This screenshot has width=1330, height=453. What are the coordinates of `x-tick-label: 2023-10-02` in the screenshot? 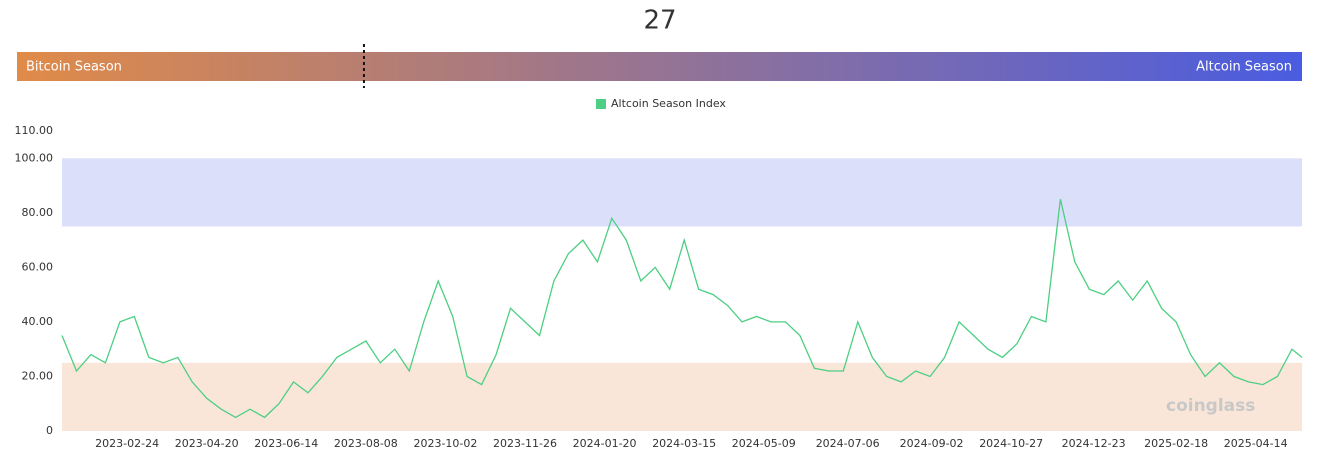 It's located at (445, 443).